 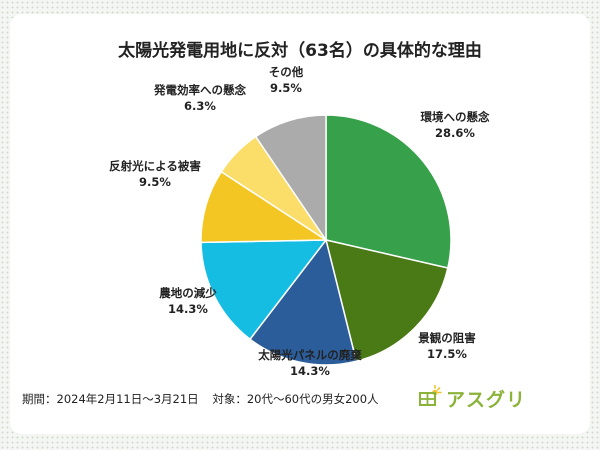 What do you see at coordinates (446, 338) in the screenshot?
I see `slice-label: 景観の阻害` at bounding box center [446, 338].